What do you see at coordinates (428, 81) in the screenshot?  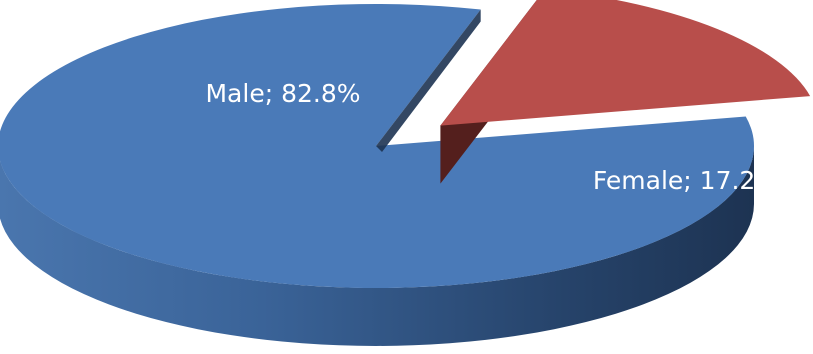 I see `pie-cut-shadow` at bounding box center [428, 81].